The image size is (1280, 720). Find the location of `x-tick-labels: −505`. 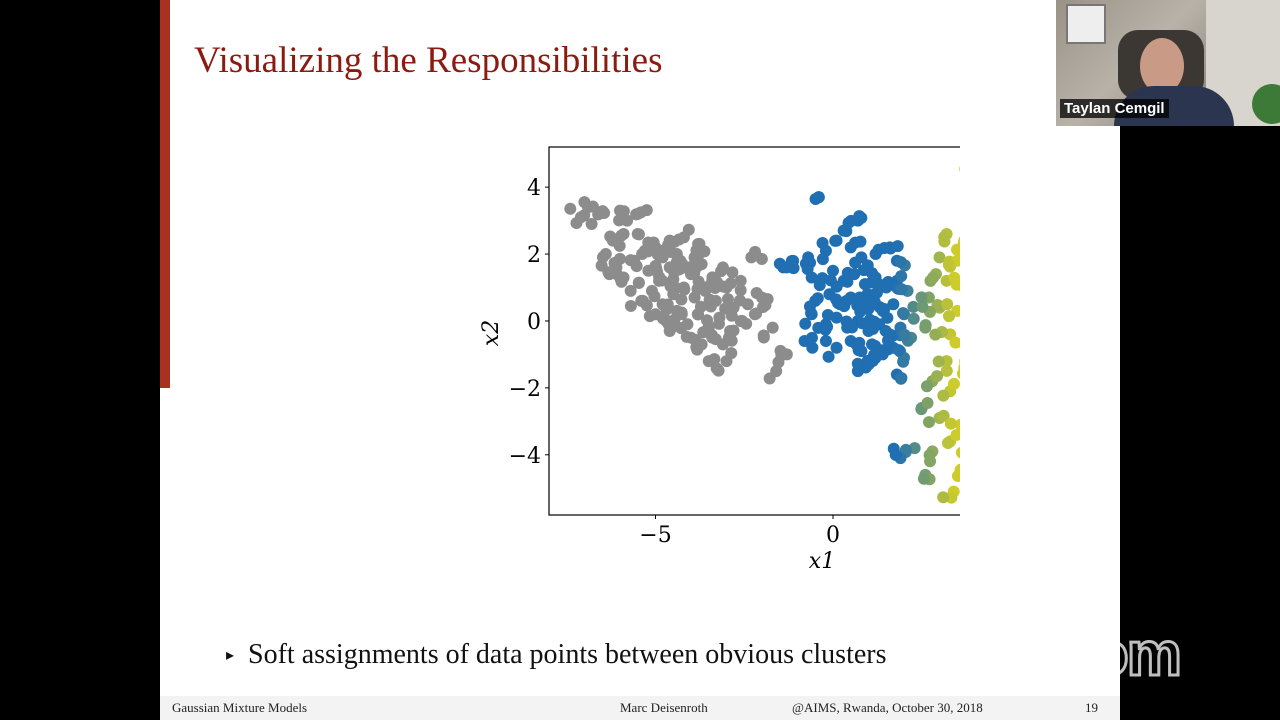

x-tick-labels: −505 is located at coordinates (739, 531).